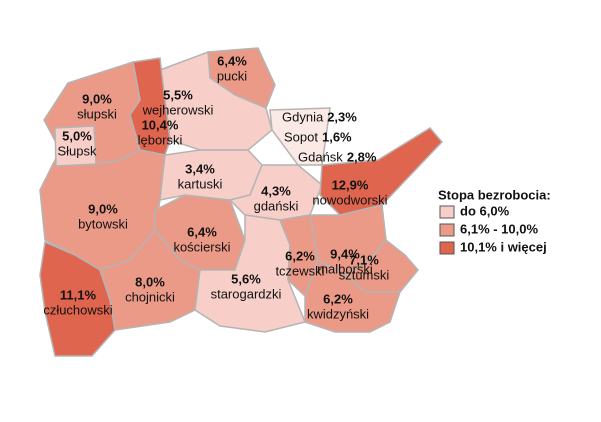 This screenshot has width=601, height=422. What do you see at coordinates (342, 116) in the screenshot?
I see `city-value: 2,3%` at bounding box center [342, 116].